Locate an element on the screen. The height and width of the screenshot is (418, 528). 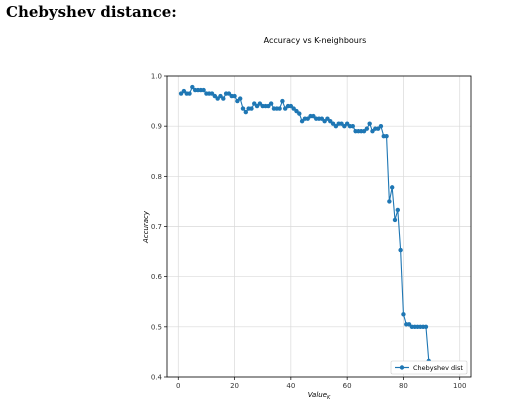
x-tick-label-5: 100 is located at coordinates (459, 386).